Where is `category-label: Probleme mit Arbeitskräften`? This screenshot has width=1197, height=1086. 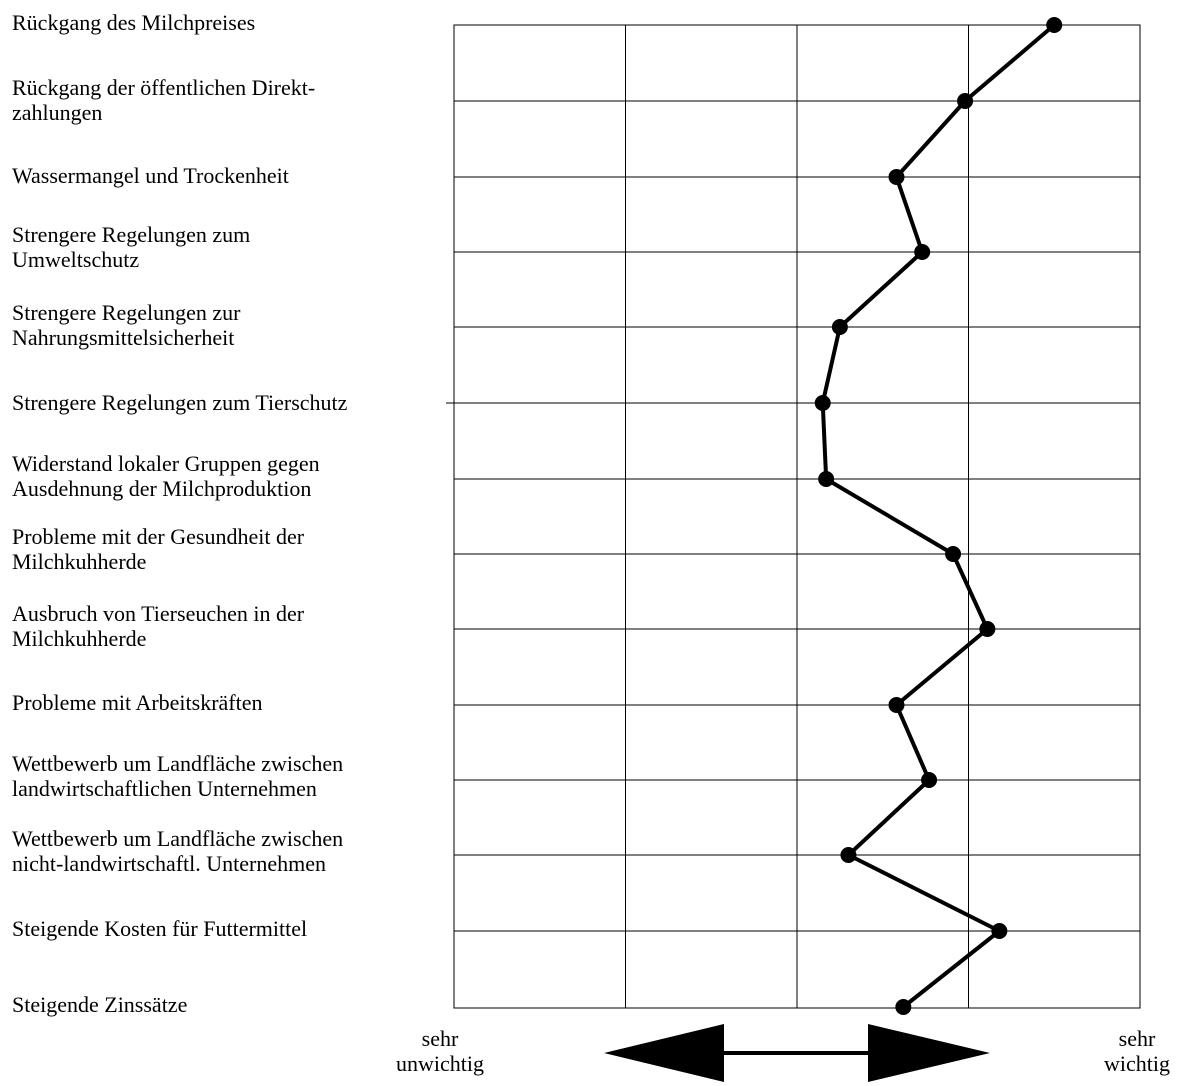
category-label: Probleme mit Arbeitskräften is located at coordinates (137, 702).